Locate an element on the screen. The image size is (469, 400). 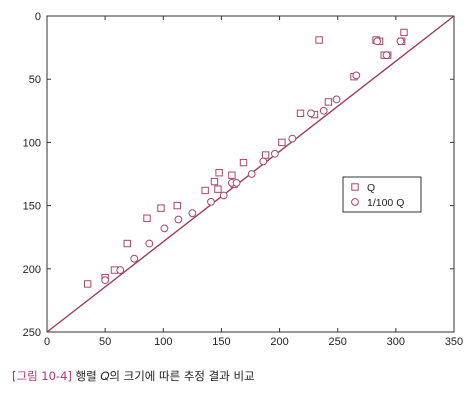
y-tick-label: 150 is located at coordinates (32, 207).